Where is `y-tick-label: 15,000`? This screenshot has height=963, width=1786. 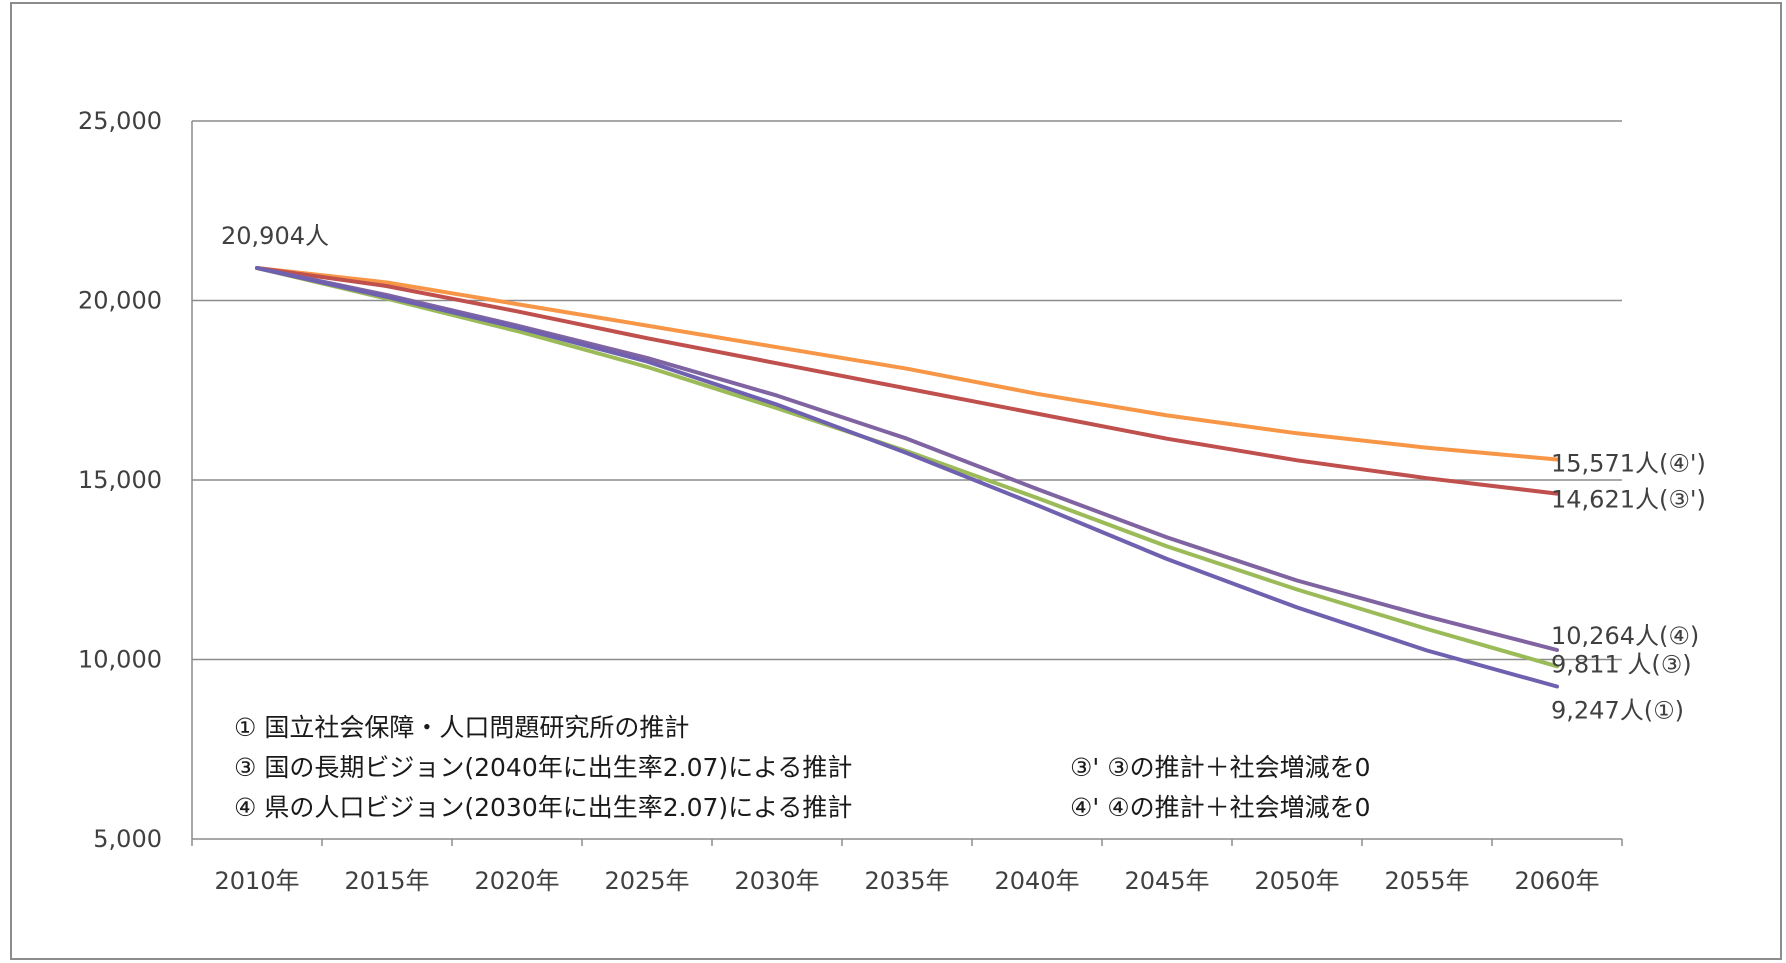 y-tick-label: 15,000 is located at coordinates (120, 480).